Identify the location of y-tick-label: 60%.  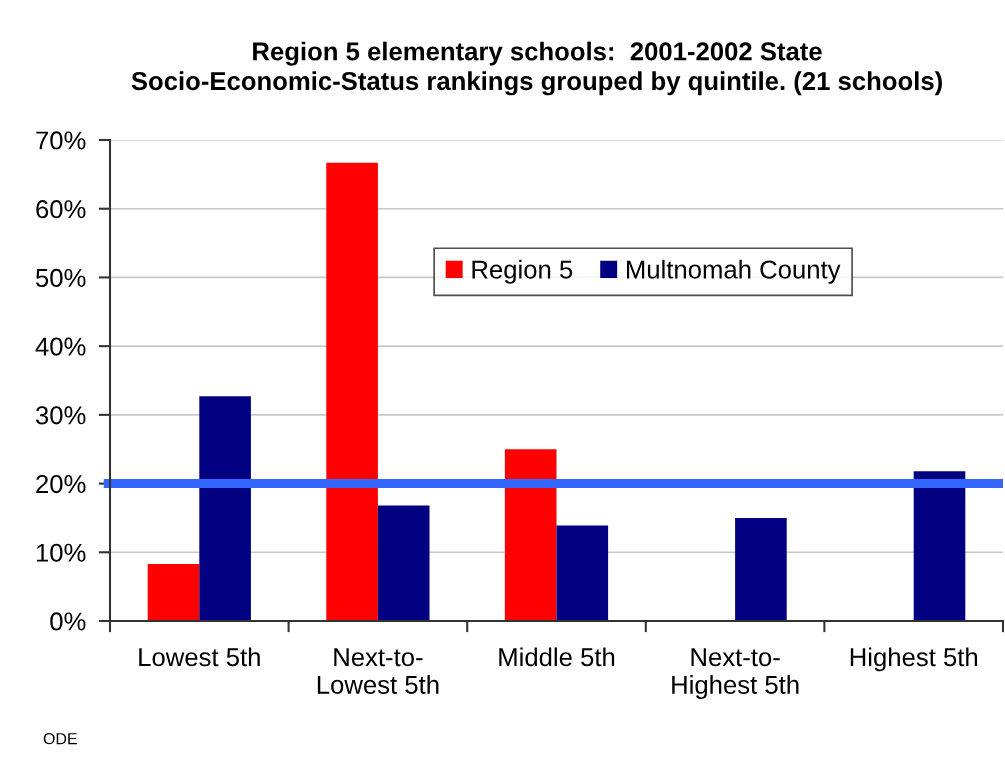
(61, 209).